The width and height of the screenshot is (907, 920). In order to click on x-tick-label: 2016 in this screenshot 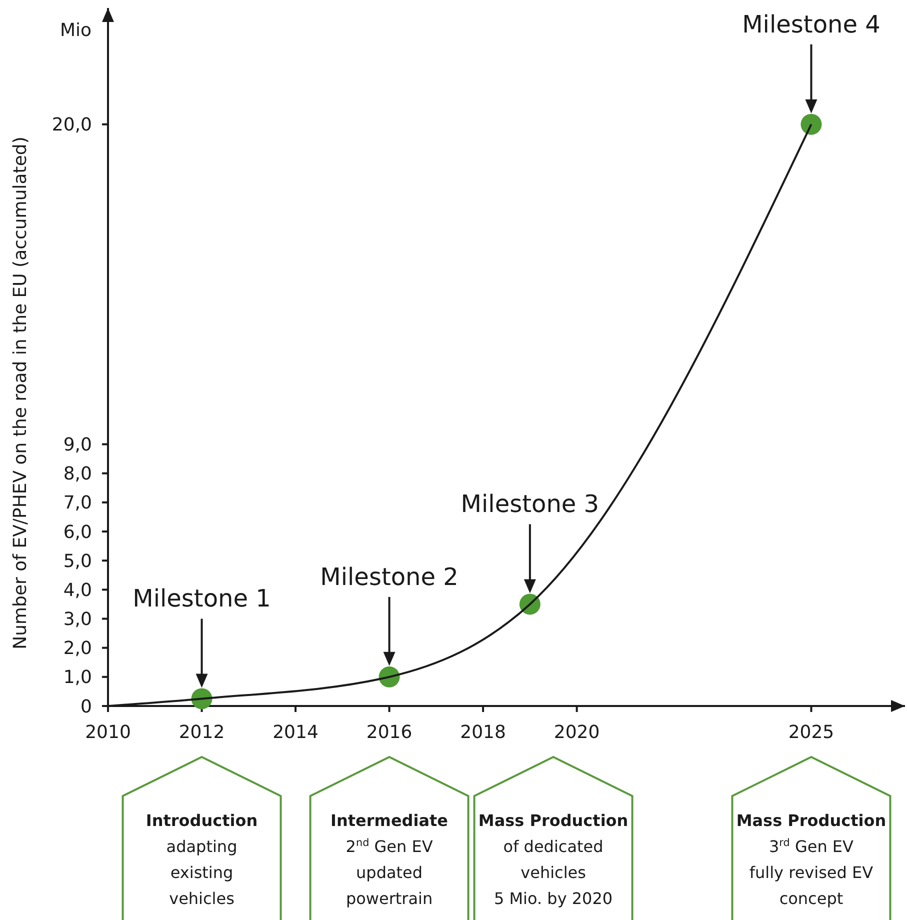, I will do `click(389, 732)`.